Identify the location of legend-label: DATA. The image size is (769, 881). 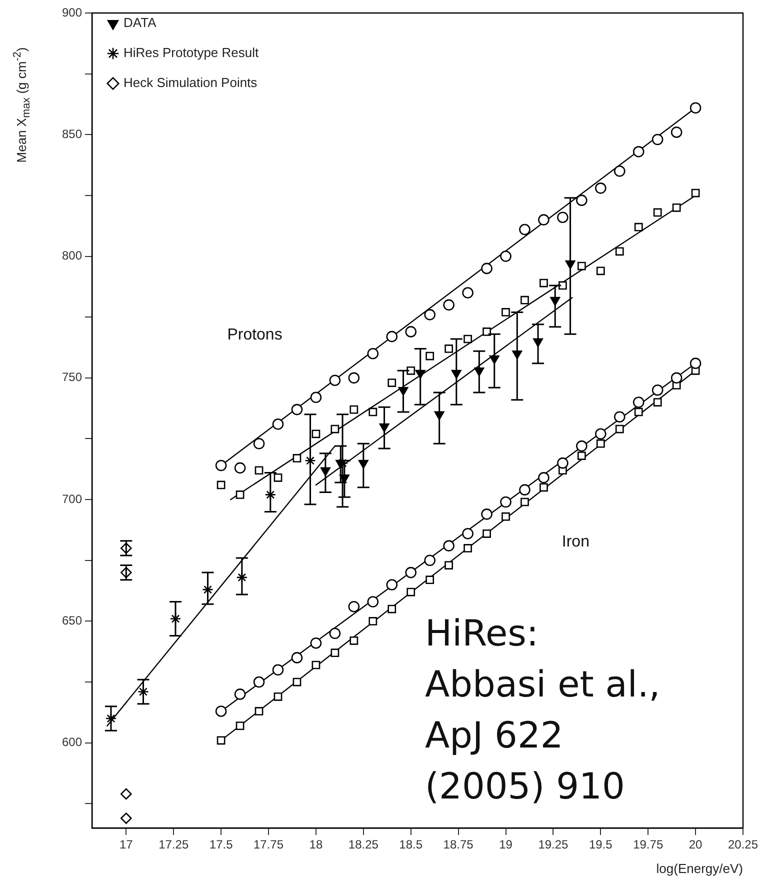
(140, 22).